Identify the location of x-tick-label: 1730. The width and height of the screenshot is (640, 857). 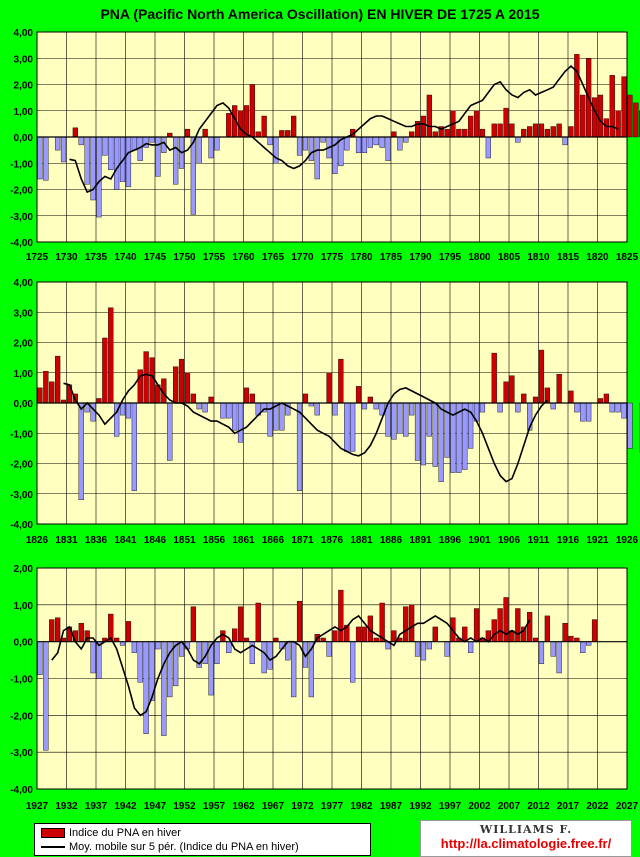
(66, 257).